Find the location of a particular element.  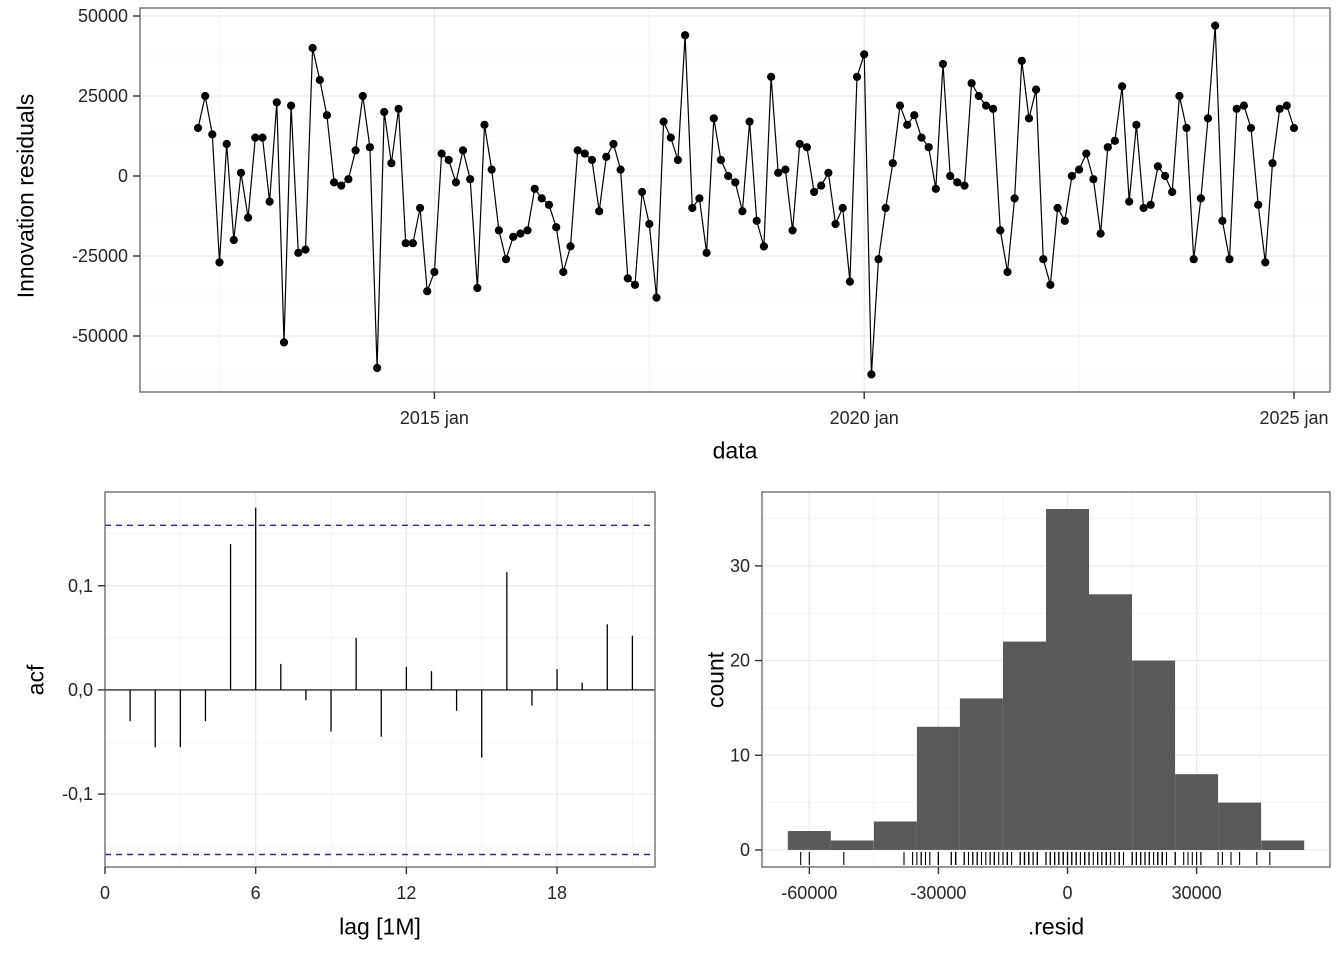

rug-marks is located at coordinates (1035, 858).